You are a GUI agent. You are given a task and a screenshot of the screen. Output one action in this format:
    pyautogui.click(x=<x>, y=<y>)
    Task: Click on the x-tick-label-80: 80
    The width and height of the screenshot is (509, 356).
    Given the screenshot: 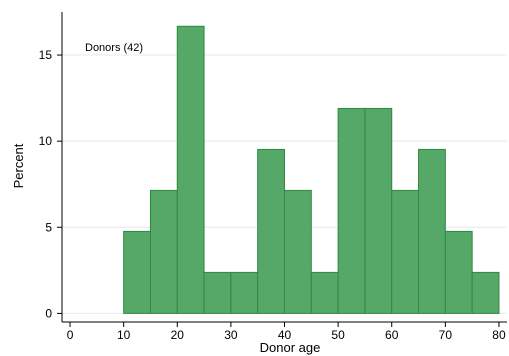 What is the action you would take?
    pyautogui.click(x=499, y=335)
    